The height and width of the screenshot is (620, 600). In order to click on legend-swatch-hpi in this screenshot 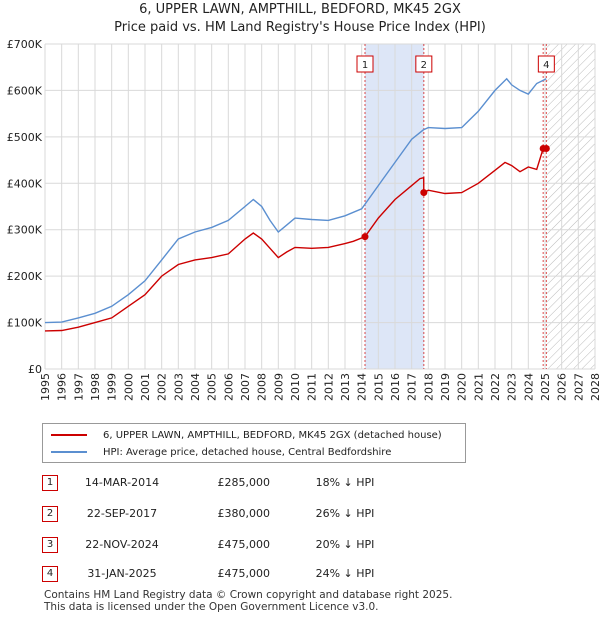, I will do `click(69, 452)`.